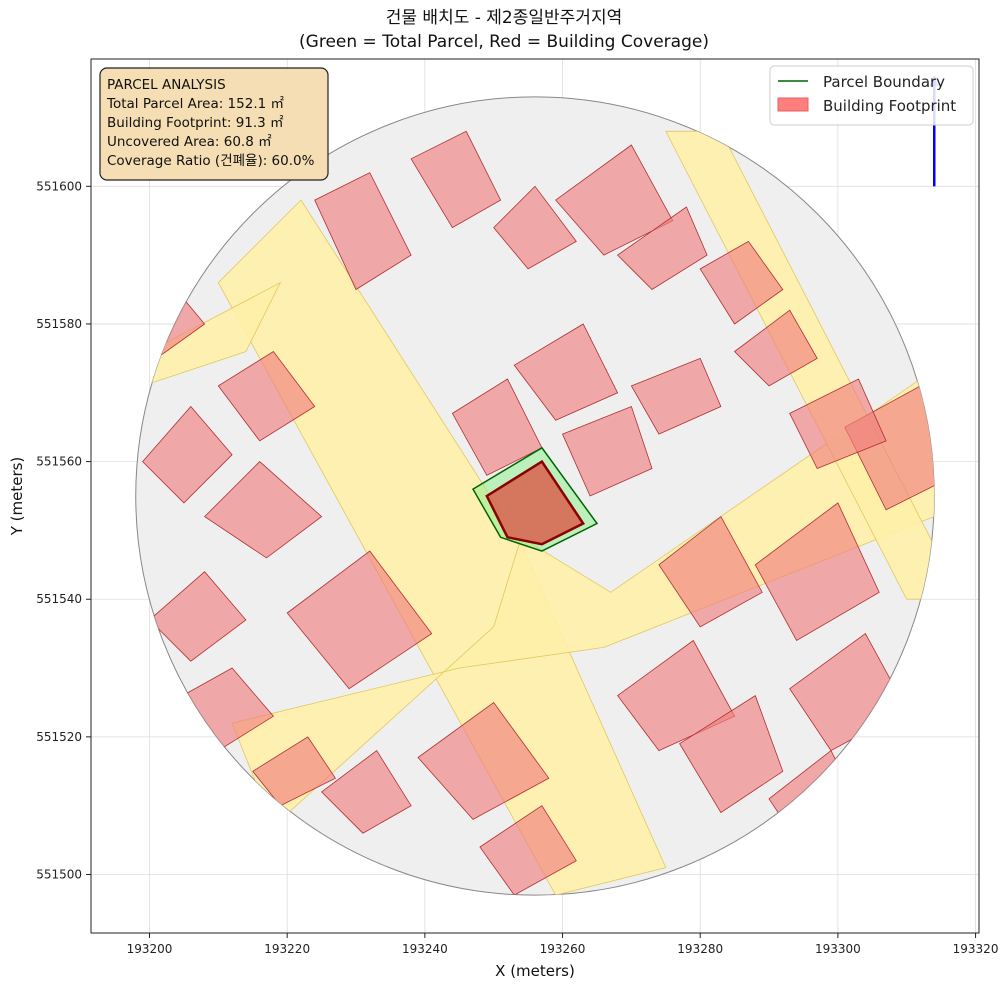 This screenshot has width=1008, height=990. Describe the element at coordinates (17, 497) in the screenshot. I see `y-axis-label: Y (meters)` at that location.